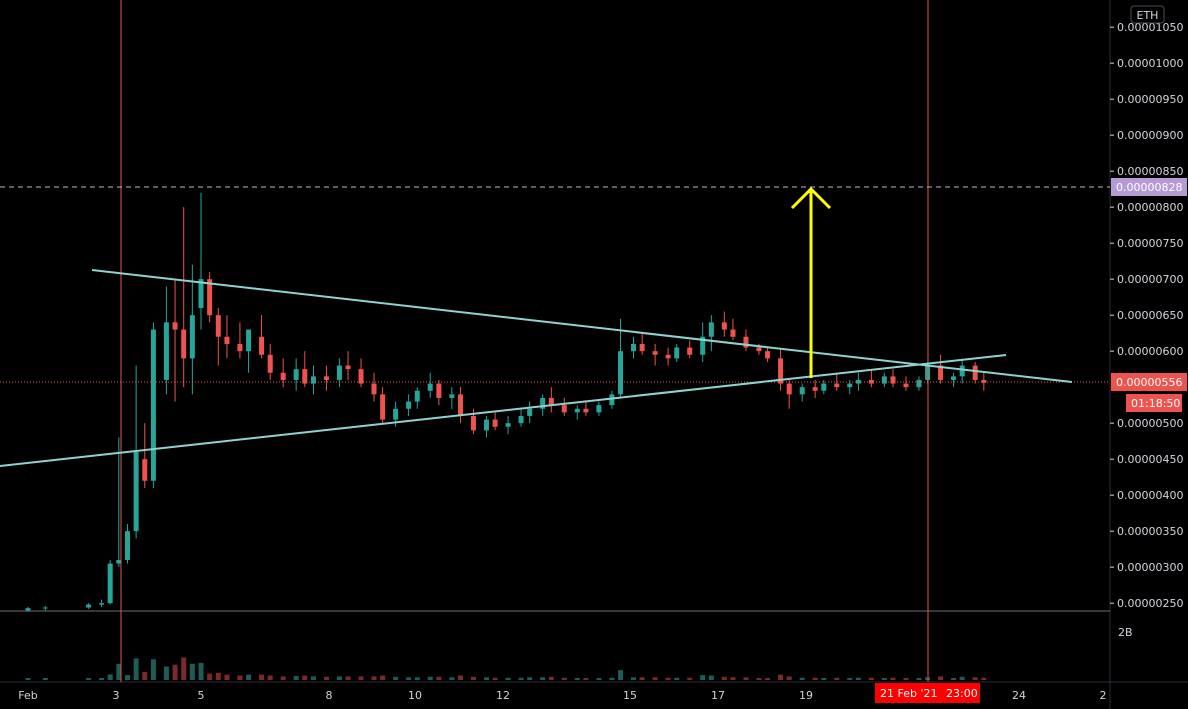 The width and height of the screenshot is (1188, 709). What do you see at coordinates (1150, 27) in the screenshot?
I see `price-tick-label: 0.00001050` at bounding box center [1150, 27].